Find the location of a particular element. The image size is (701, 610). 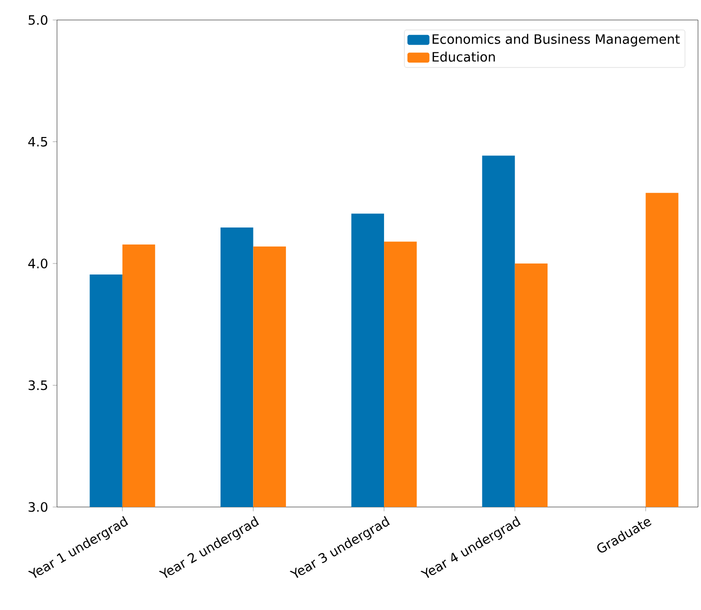

y-tick-label: 3.5 is located at coordinates (38, 385).